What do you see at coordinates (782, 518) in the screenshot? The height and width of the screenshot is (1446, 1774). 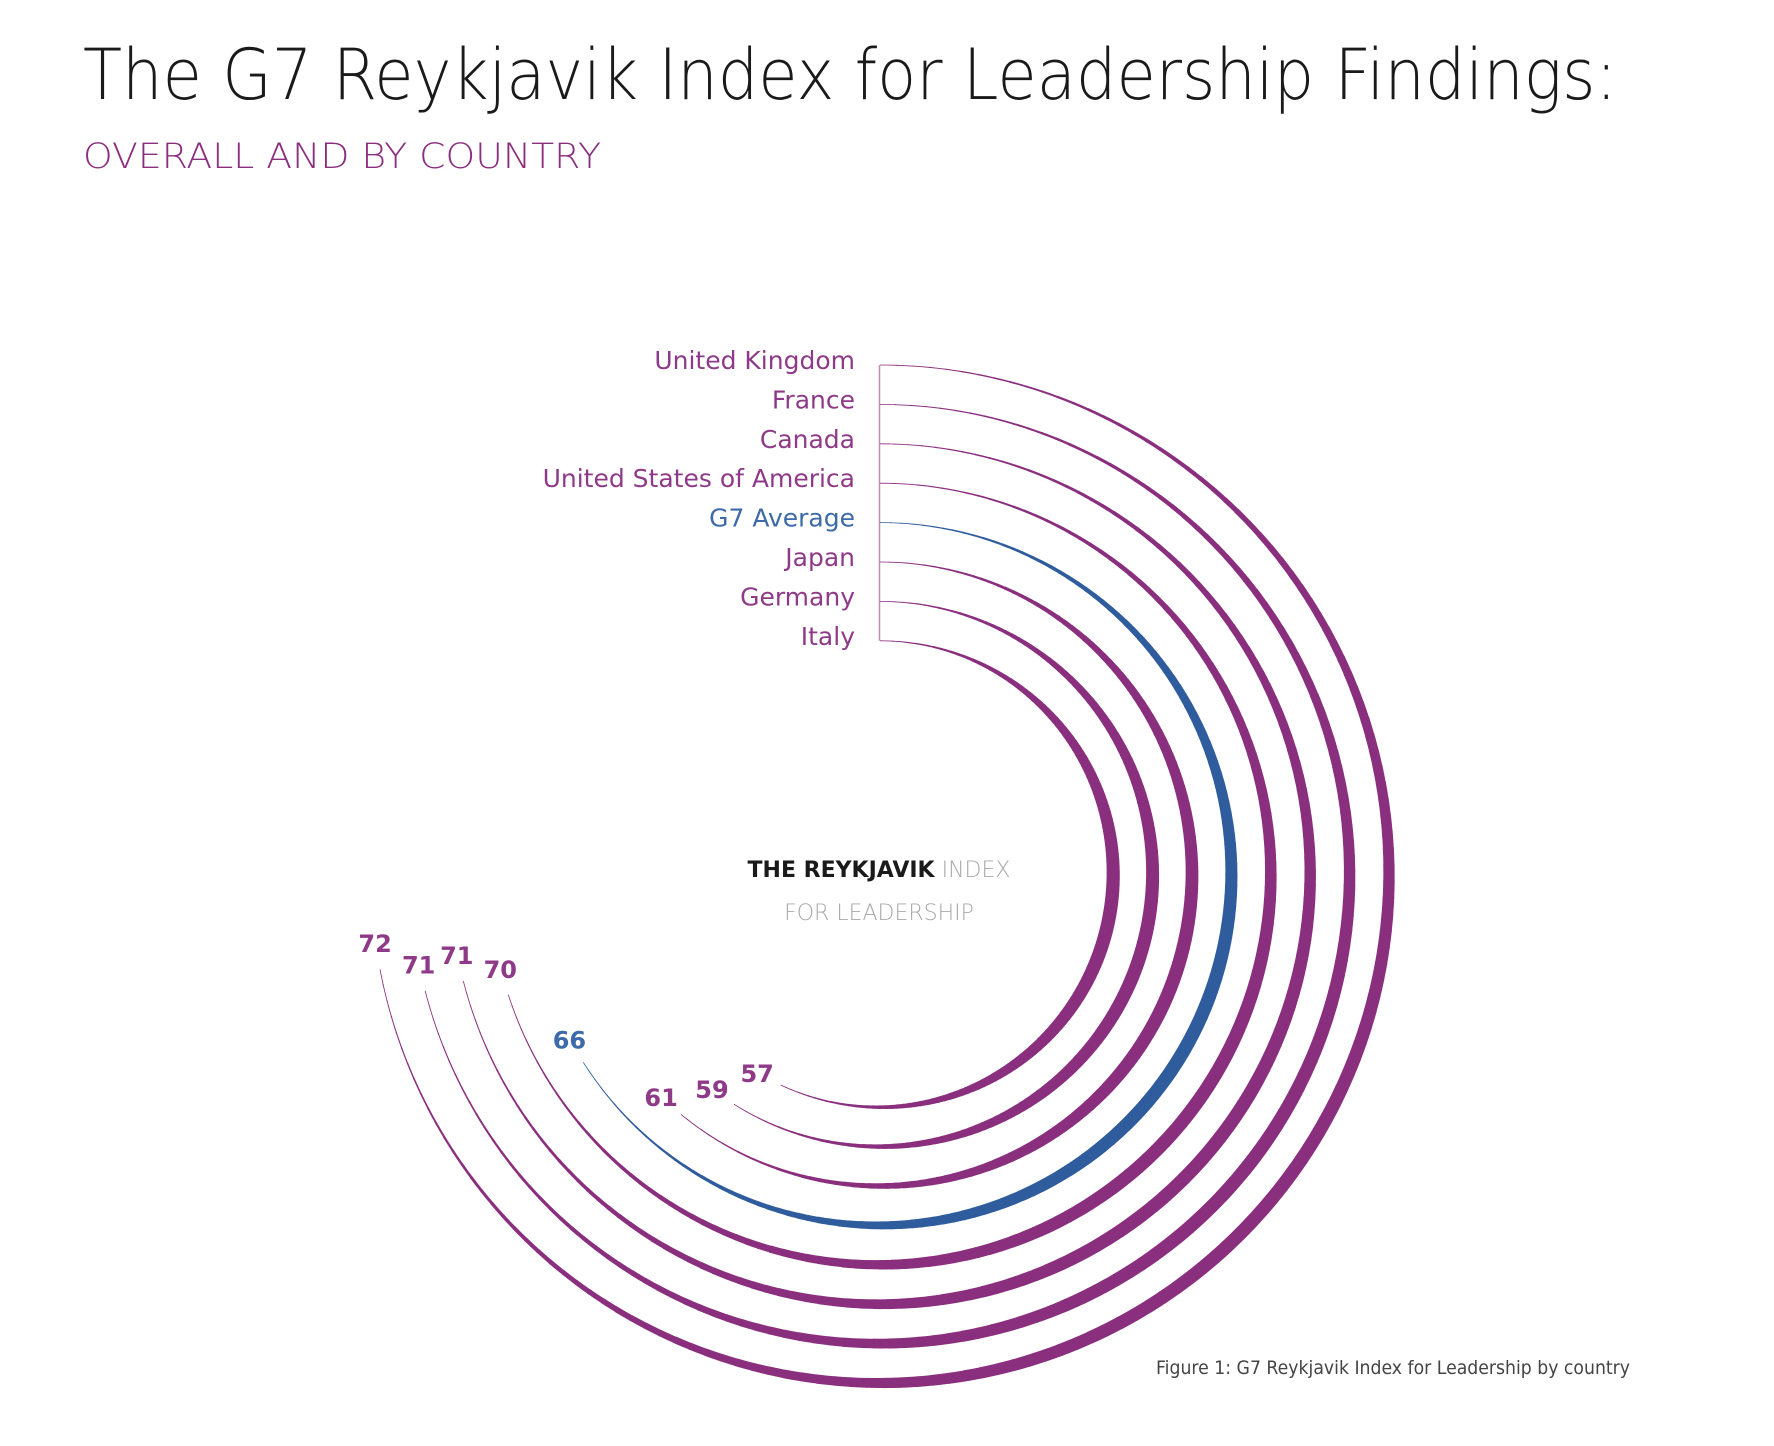 I see `category-label: G7 Average` at bounding box center [782, 518].